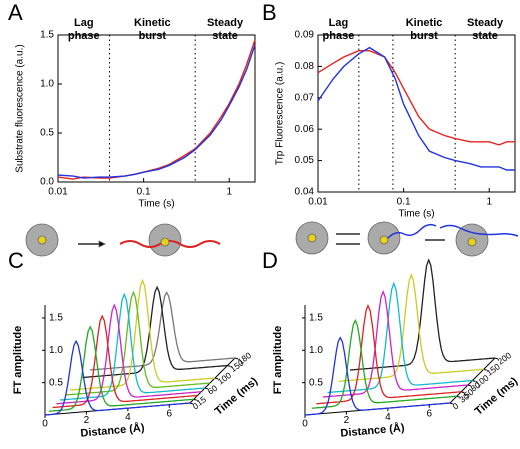 The image size is (520, 449). What do you see at coordinates (305, 160) in the screenshot?
I see `y-tick-label: 0.05` at bounding box center [305, 160].